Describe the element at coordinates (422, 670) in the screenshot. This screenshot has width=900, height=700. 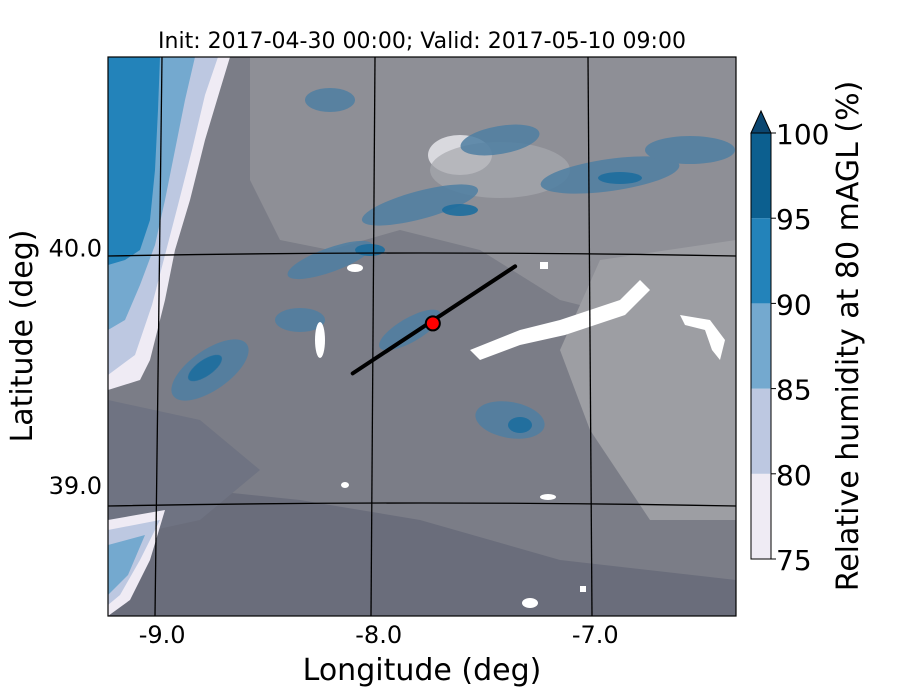
I see `x-axis-label: Longitude (deg)` at that location.